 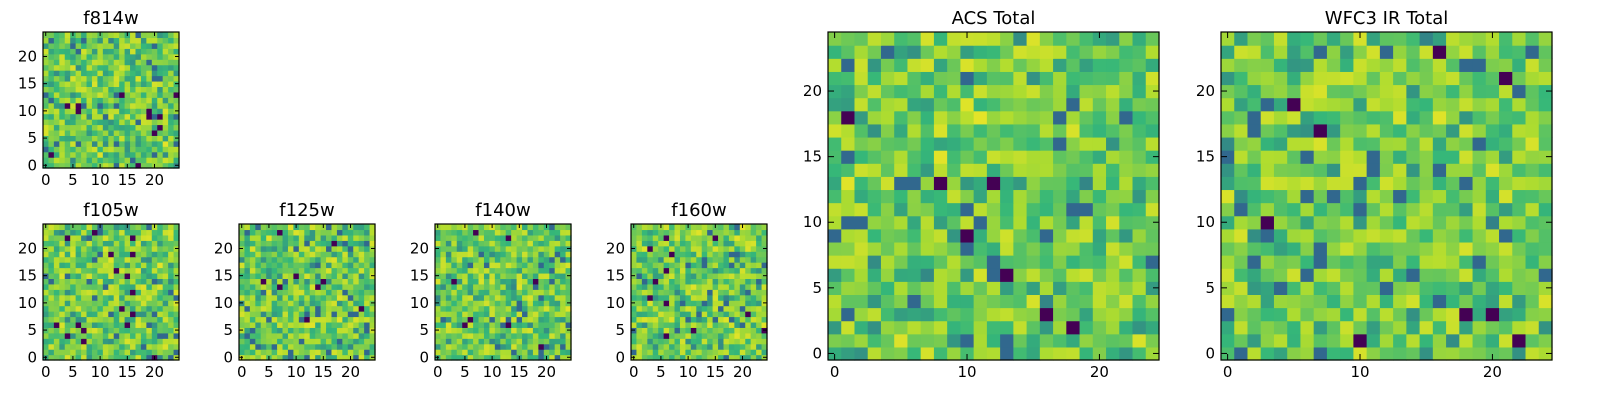 I want to click on x-tick-label: 0, so click(x=634, y=372).